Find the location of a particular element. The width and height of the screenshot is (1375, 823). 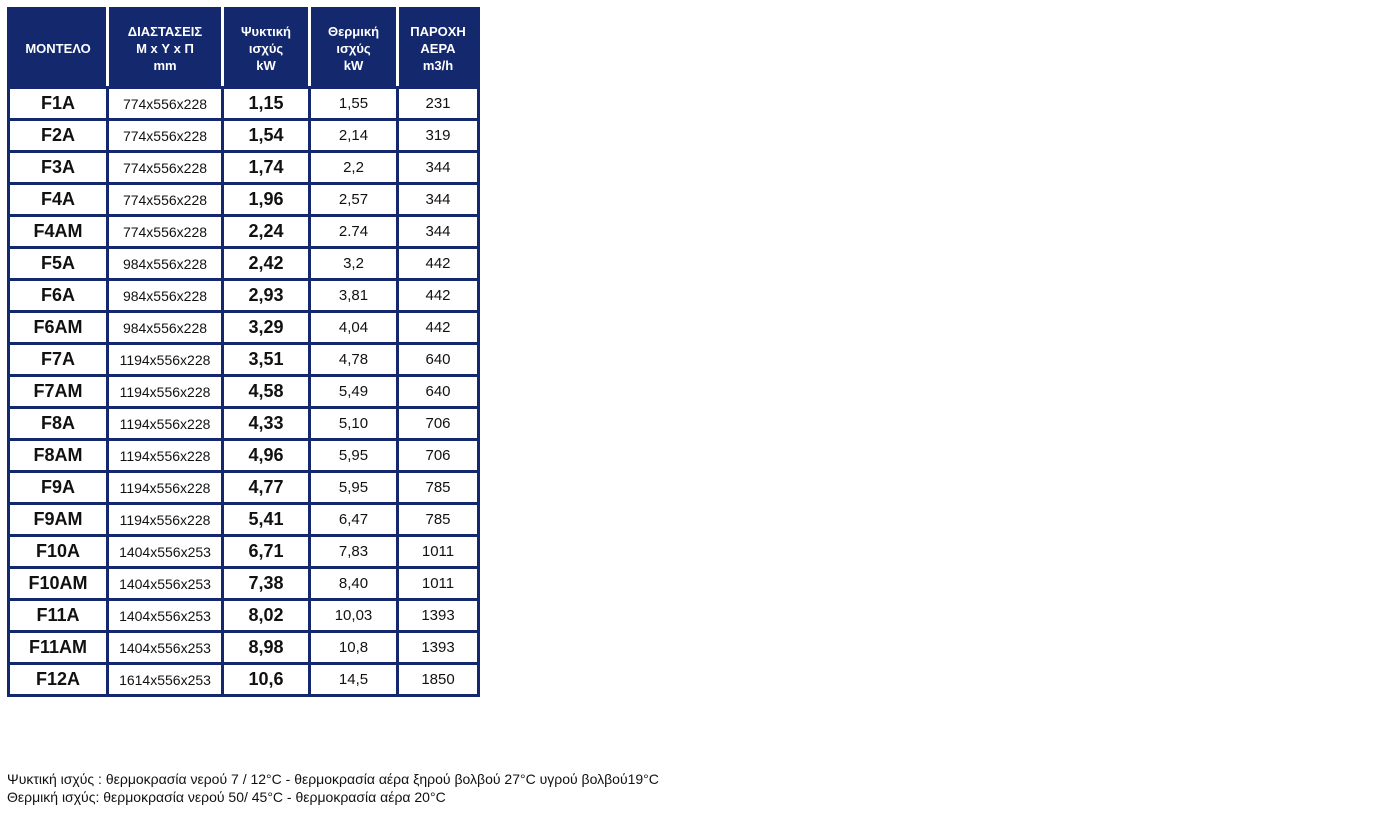

cell-cooling-power: 10,6 is located at coordinates (266, 679).